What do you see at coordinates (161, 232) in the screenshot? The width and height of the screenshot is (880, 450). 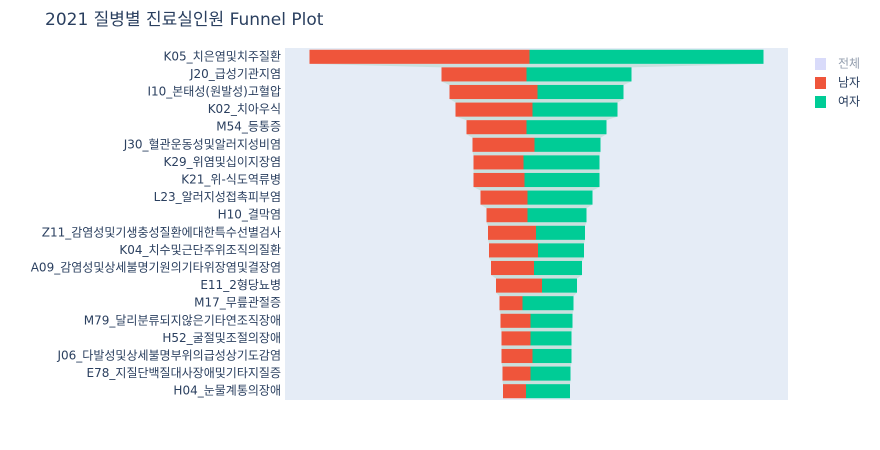 I see `y-tick-label: Z11_감염성및기생충성질환에대한특수선별검사` at bounding box center [161, 232].